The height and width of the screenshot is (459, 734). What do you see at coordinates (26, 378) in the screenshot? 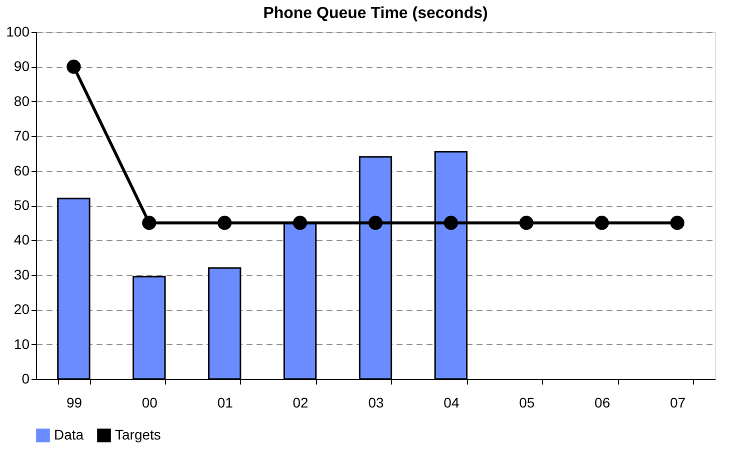
I see `y-tick-label: 0` at bounding box center [26, 378].